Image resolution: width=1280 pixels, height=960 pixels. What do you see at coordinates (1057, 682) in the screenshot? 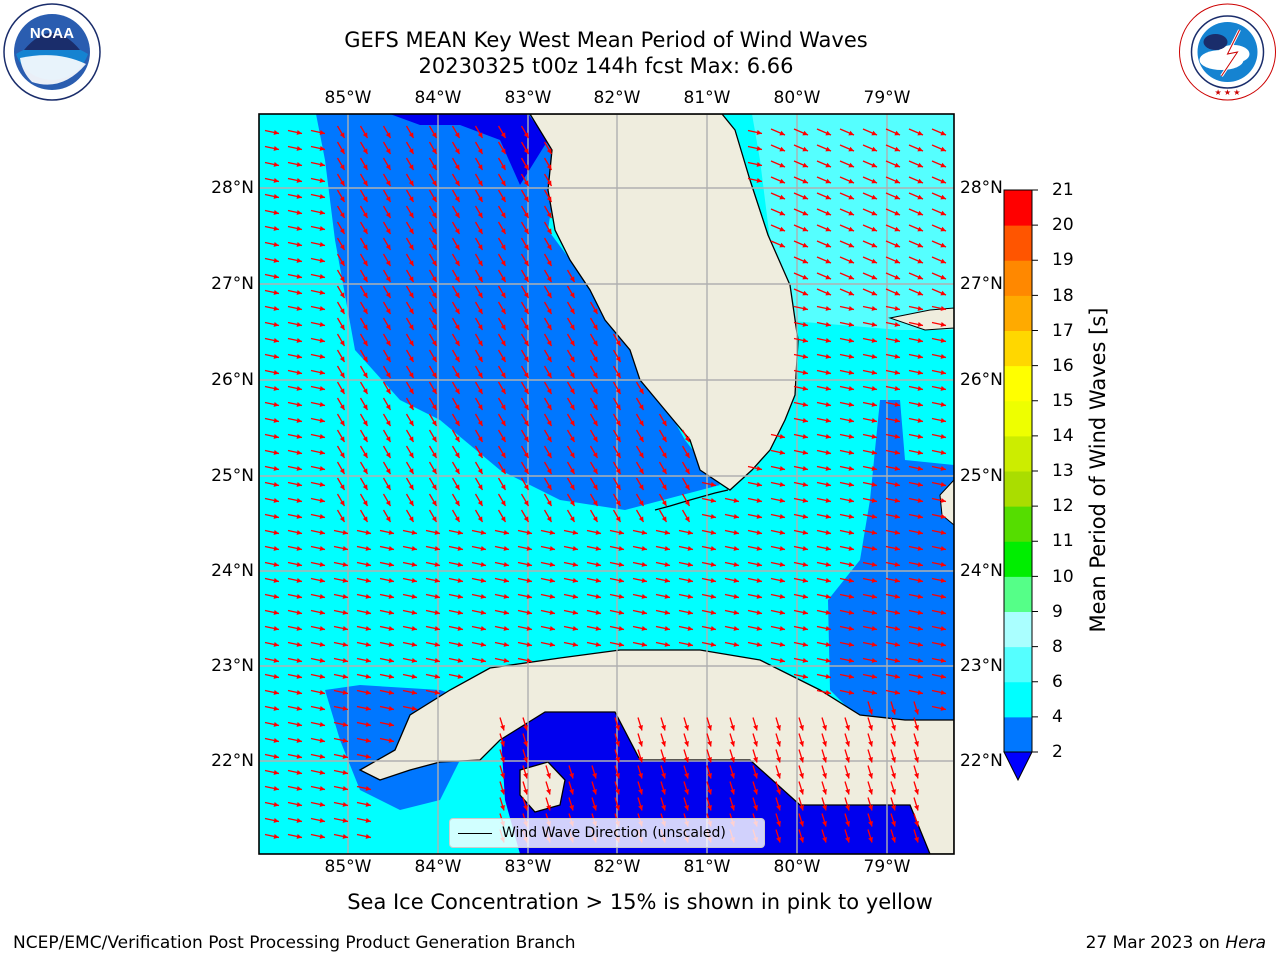
I see `colorbar-tick: 6` at bounding box center [1057, 682].